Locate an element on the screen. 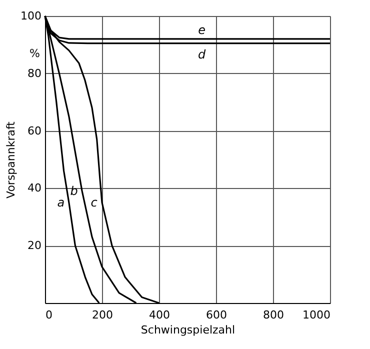 The image size is (370, 349). y-tick-label: 40 is located at coordinates (35, 188).